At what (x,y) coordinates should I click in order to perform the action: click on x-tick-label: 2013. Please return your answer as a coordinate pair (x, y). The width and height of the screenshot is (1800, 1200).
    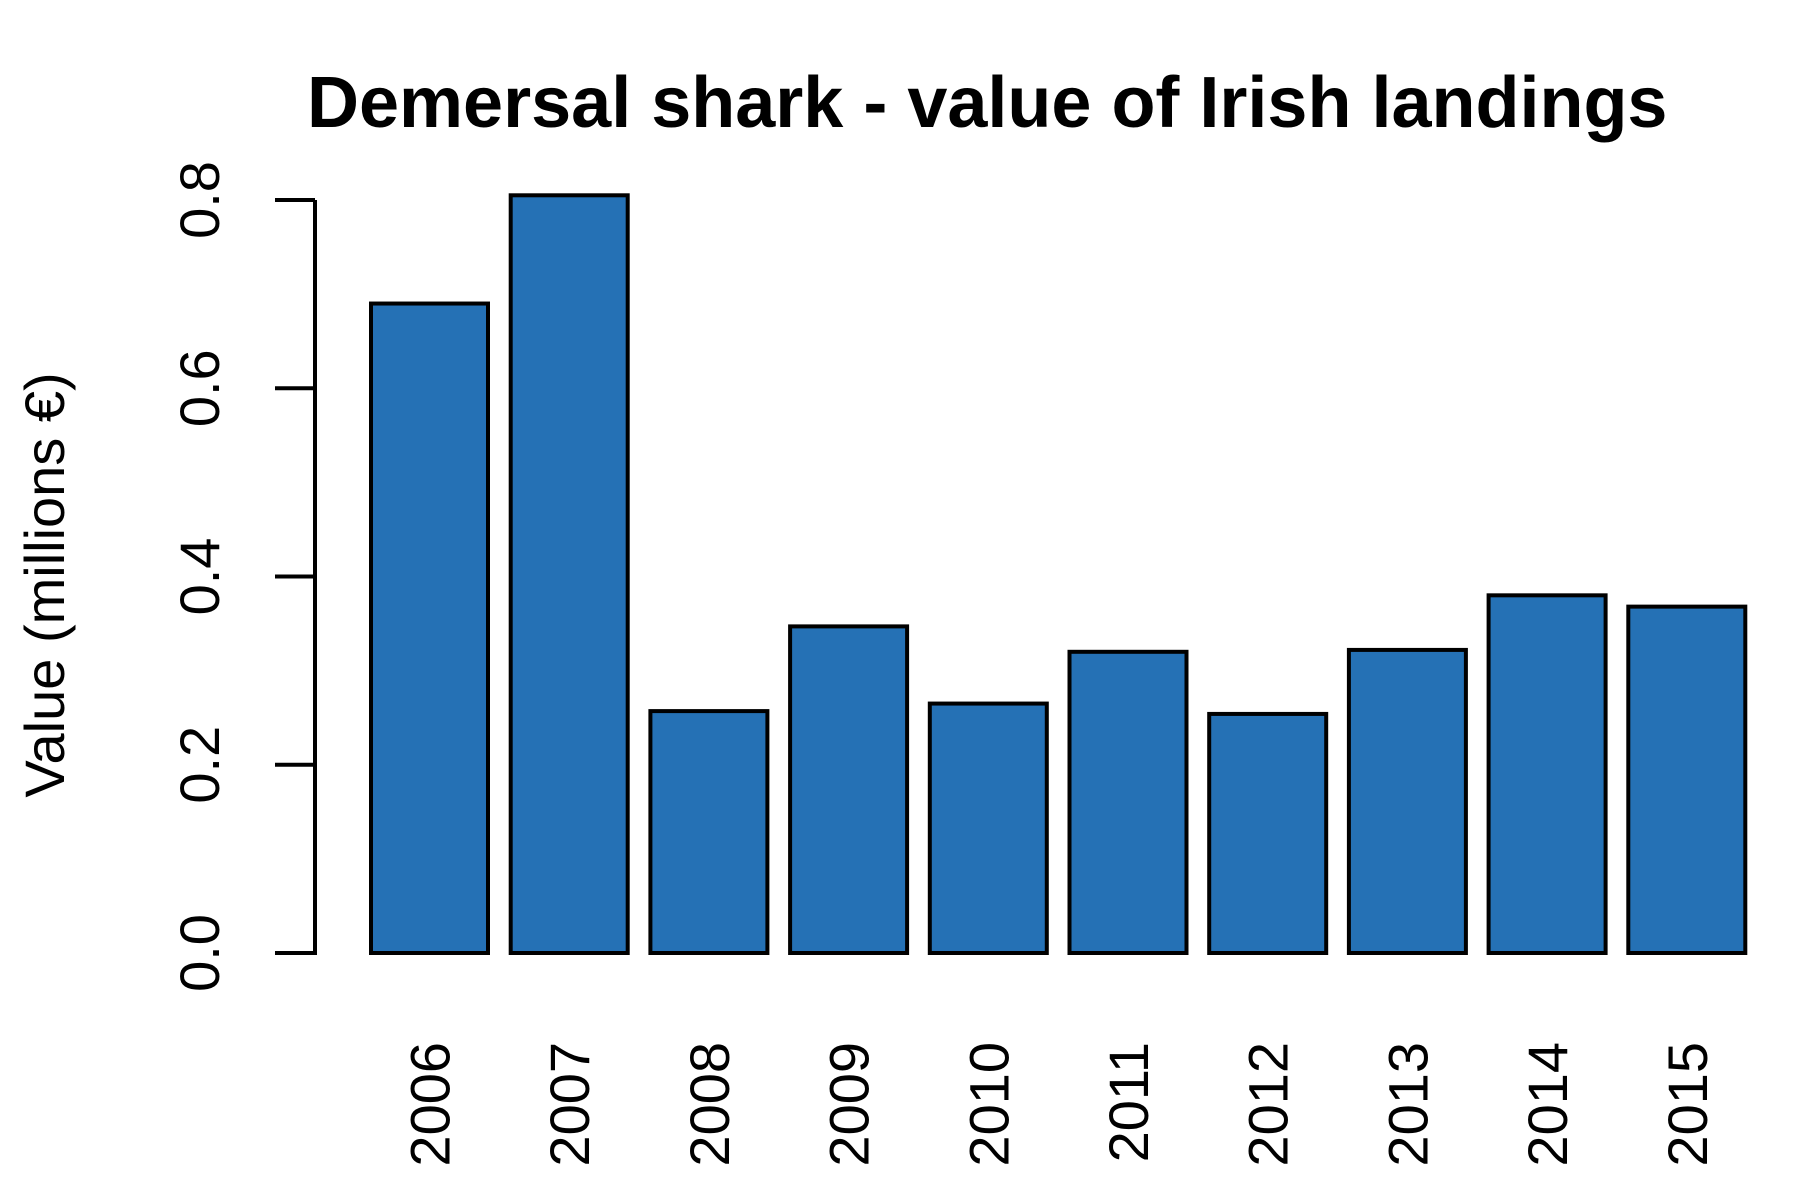
    Looking at the image, I should click on (1407, 1104).